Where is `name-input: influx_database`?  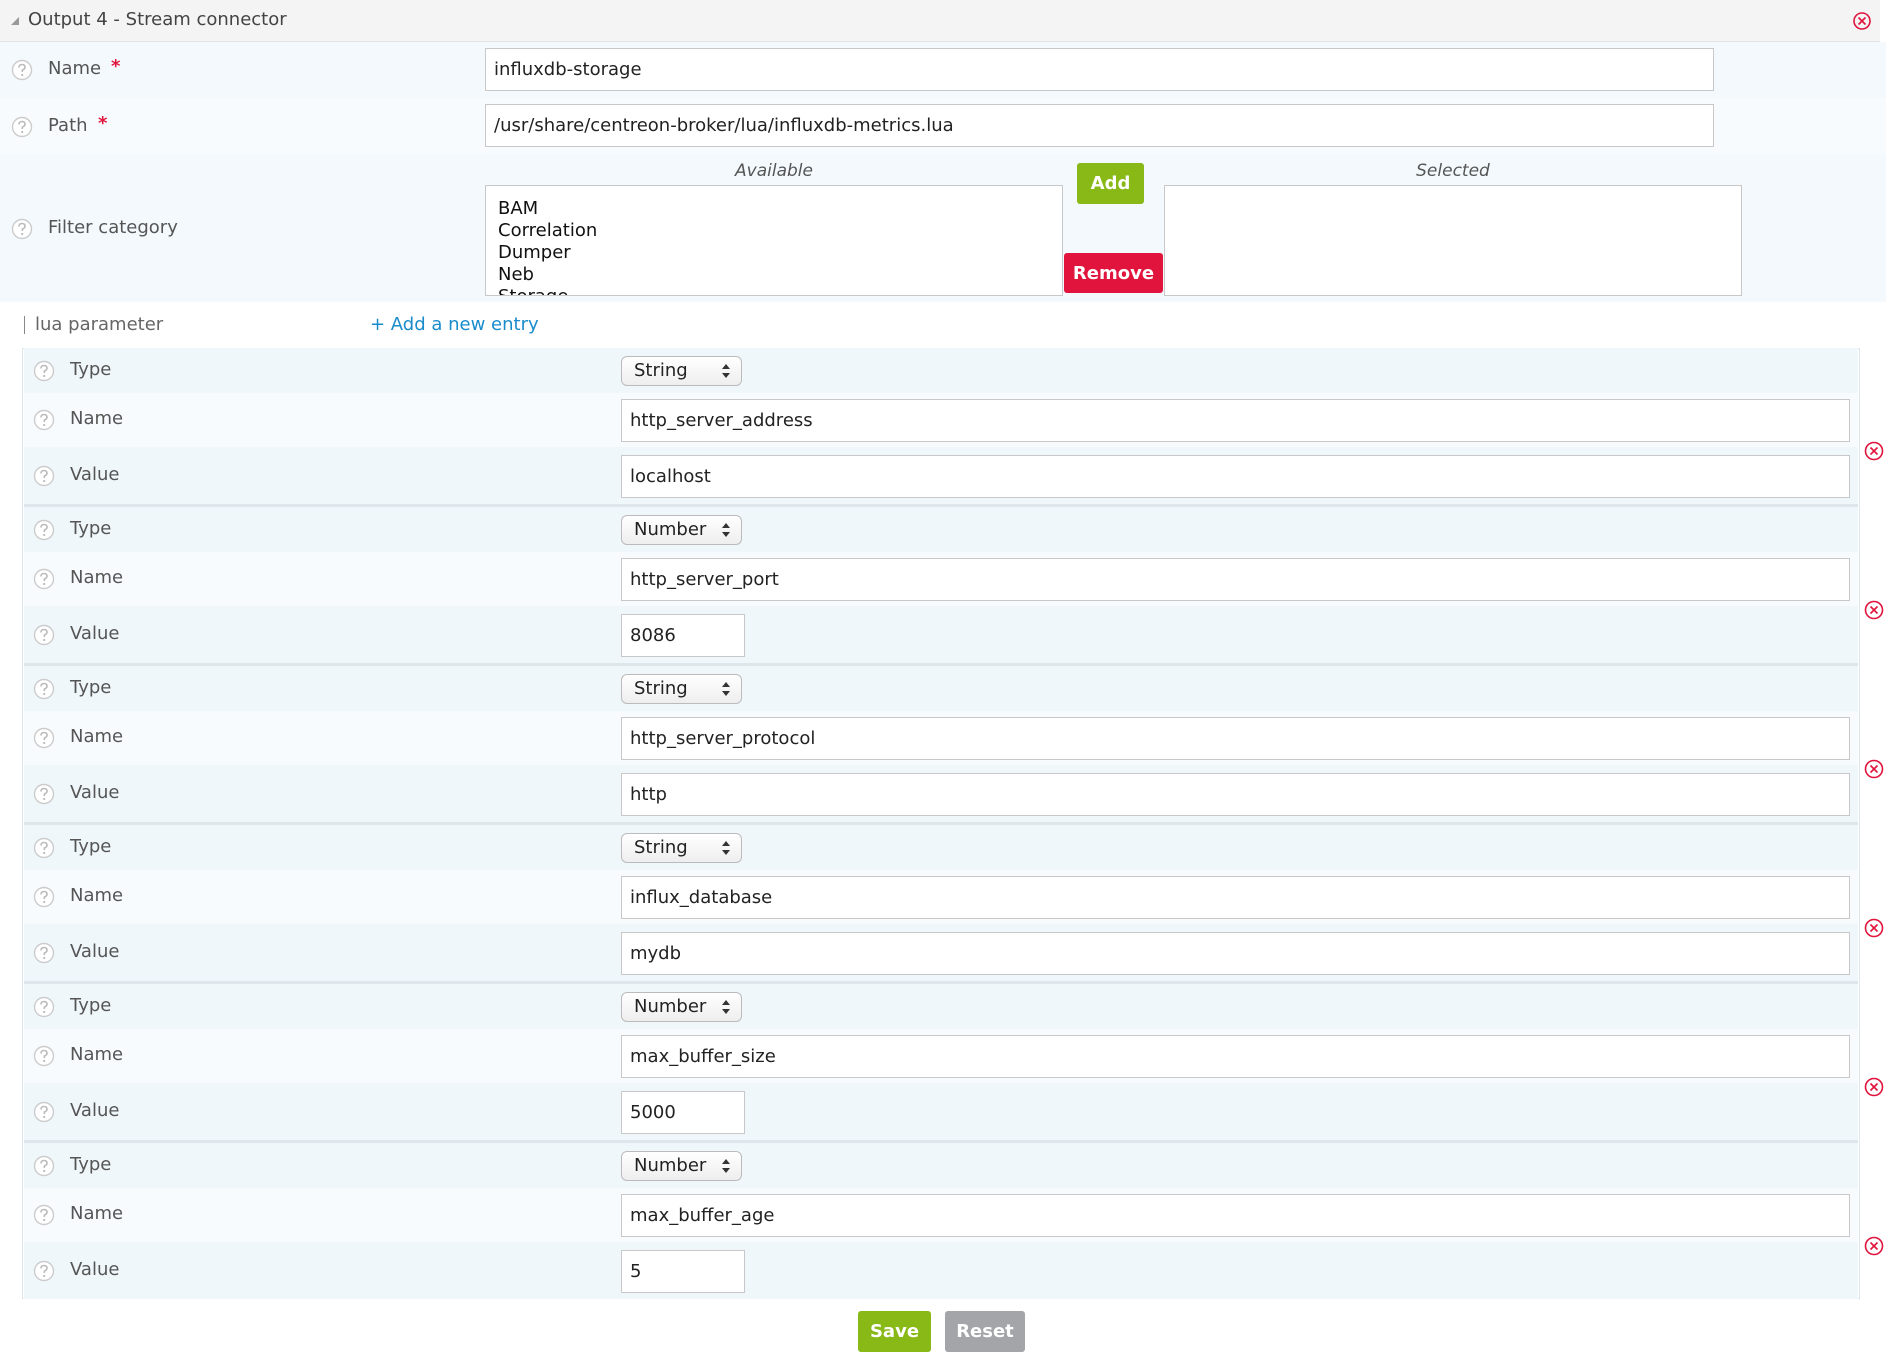 name-input: influx_database is located at coordinates (1235, 897).